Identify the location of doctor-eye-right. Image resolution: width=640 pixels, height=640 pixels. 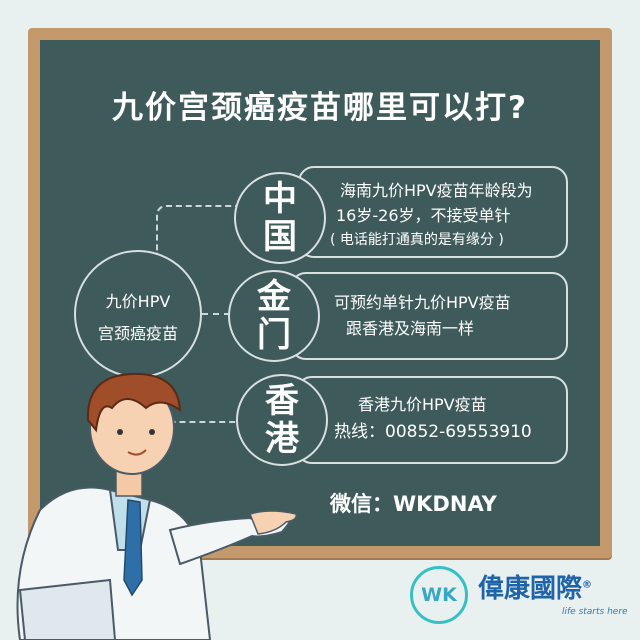
(152, 432).